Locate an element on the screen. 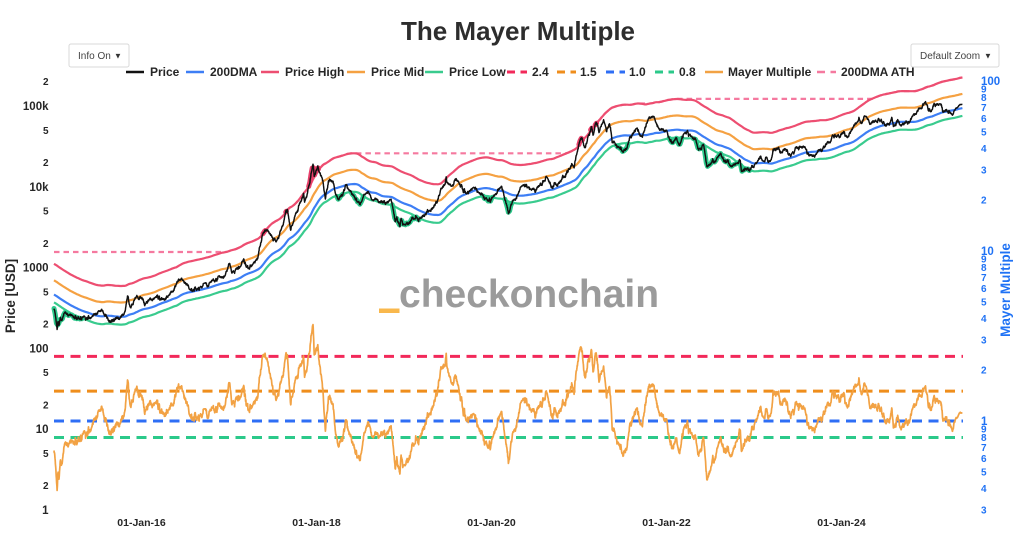 The width and height of the screenshot is (1024, 557). svg-text: 100k is located at coordinates (36, 107).